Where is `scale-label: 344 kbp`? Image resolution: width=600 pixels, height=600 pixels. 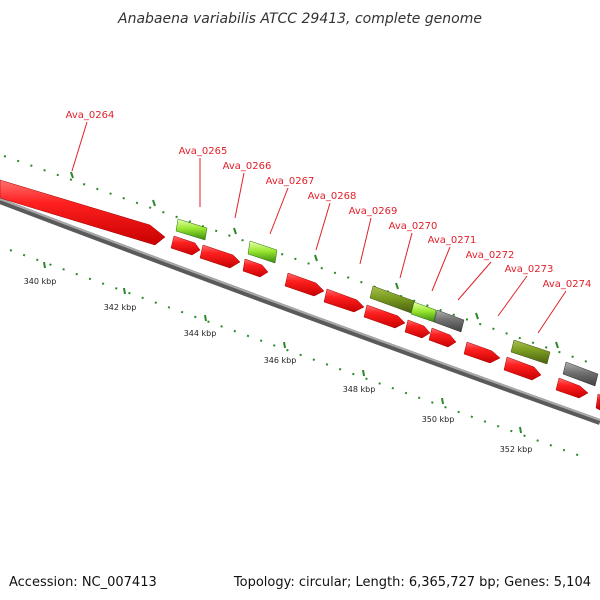 scale-label: 344 kbp is located at coordinates (200, 333).